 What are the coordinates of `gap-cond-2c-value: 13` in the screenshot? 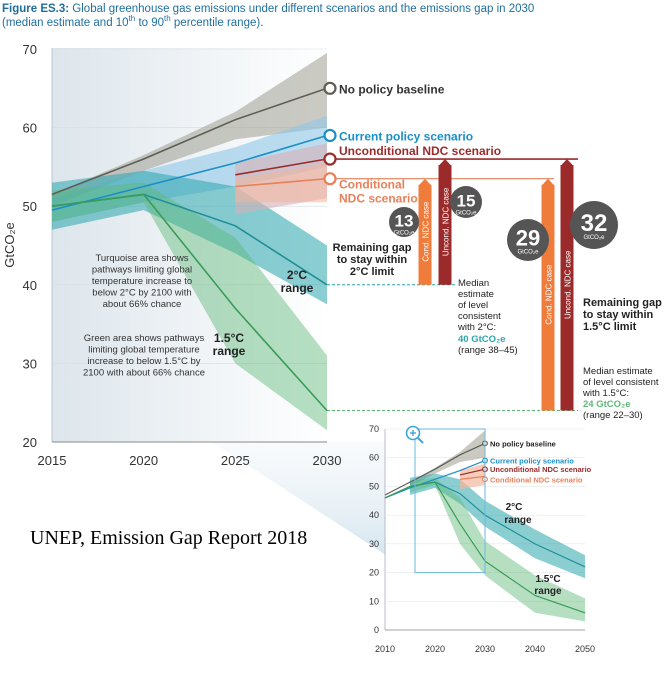 It's located at (404, 220).